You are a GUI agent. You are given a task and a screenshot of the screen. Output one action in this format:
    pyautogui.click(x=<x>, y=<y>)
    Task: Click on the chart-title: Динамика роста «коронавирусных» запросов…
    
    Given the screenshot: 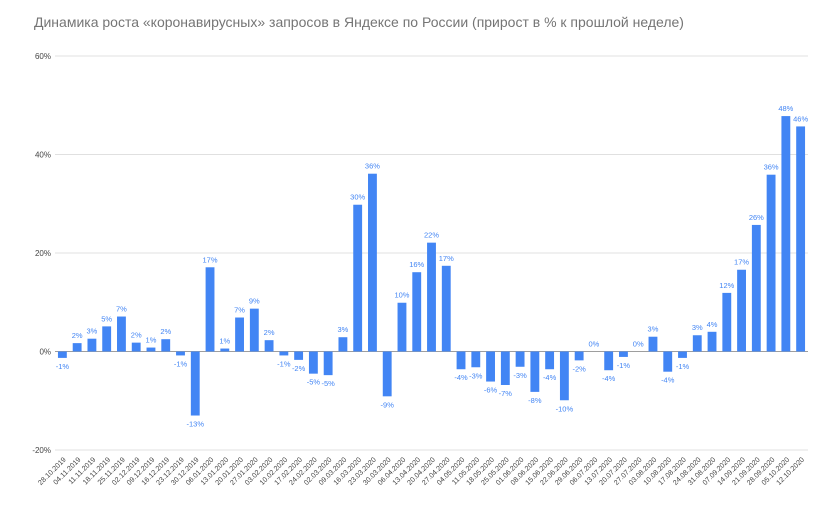 What is the action you would take?
    pyautogui.click(x=359, y=22)
    